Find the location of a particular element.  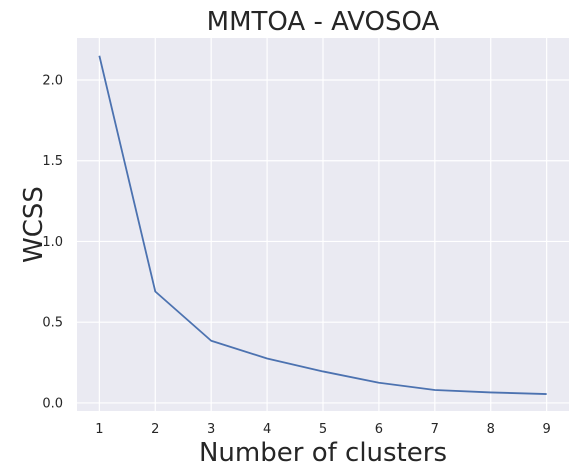

y-axis-label: WCSS is located at coordinates (34, 224).